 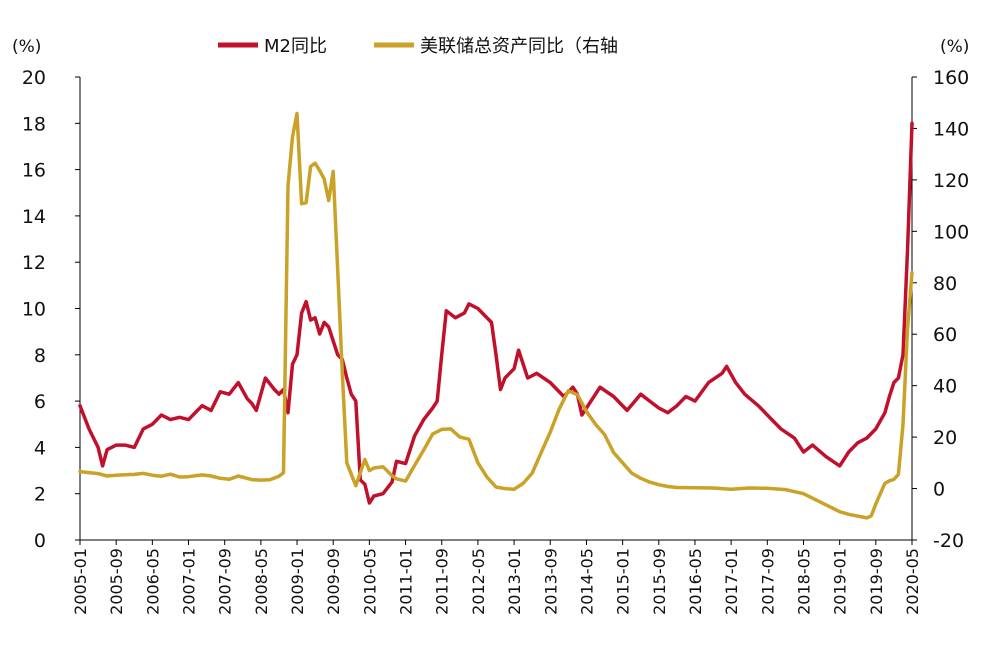 What do you see at coordinates (945, 335) in the screenshot?
I see `right-axis-tick-label: 60` at bounding box center [945, 335].